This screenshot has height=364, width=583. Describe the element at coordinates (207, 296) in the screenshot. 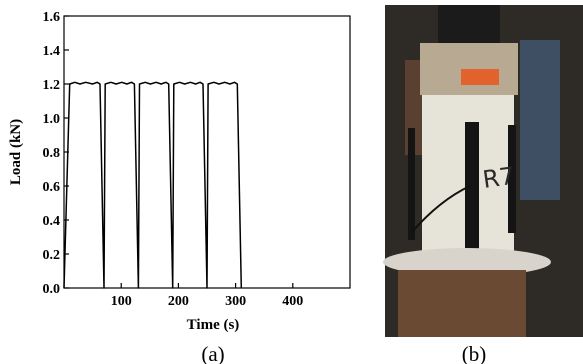

I see `x-axis-ticks: 100 200 300 400` at that location.